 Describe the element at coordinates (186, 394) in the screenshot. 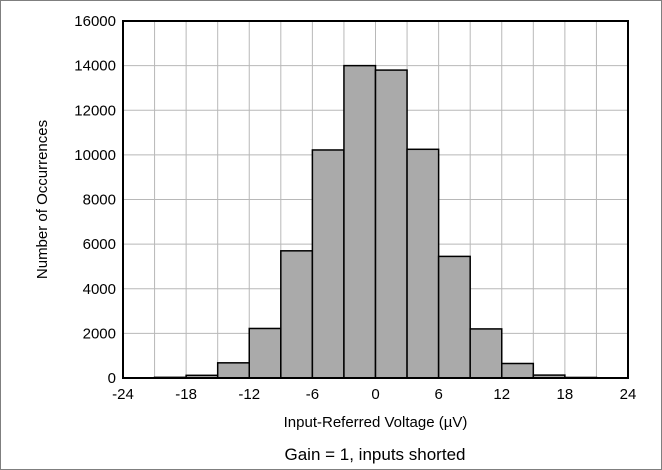

I see `x-tick-label: -18` at that location.